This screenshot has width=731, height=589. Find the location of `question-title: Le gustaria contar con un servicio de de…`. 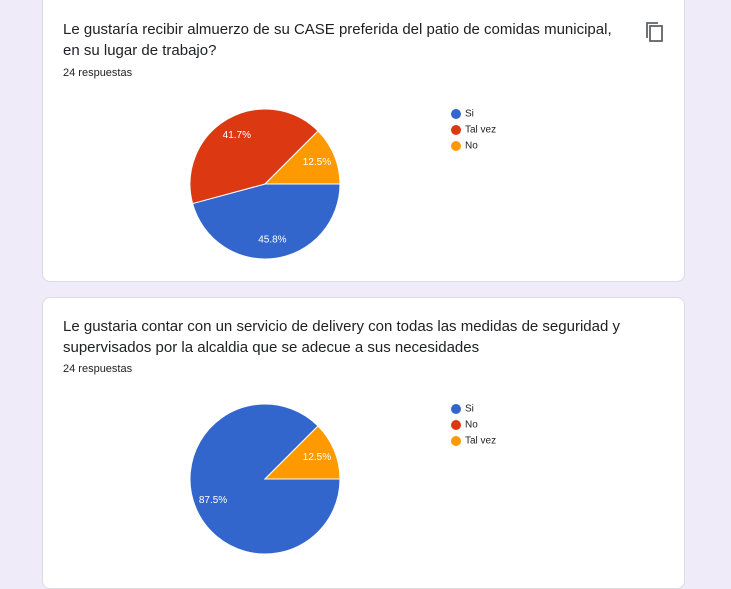

question-title: Le gustaria contar con un servicio de de… is located at coordinates (341, 337).